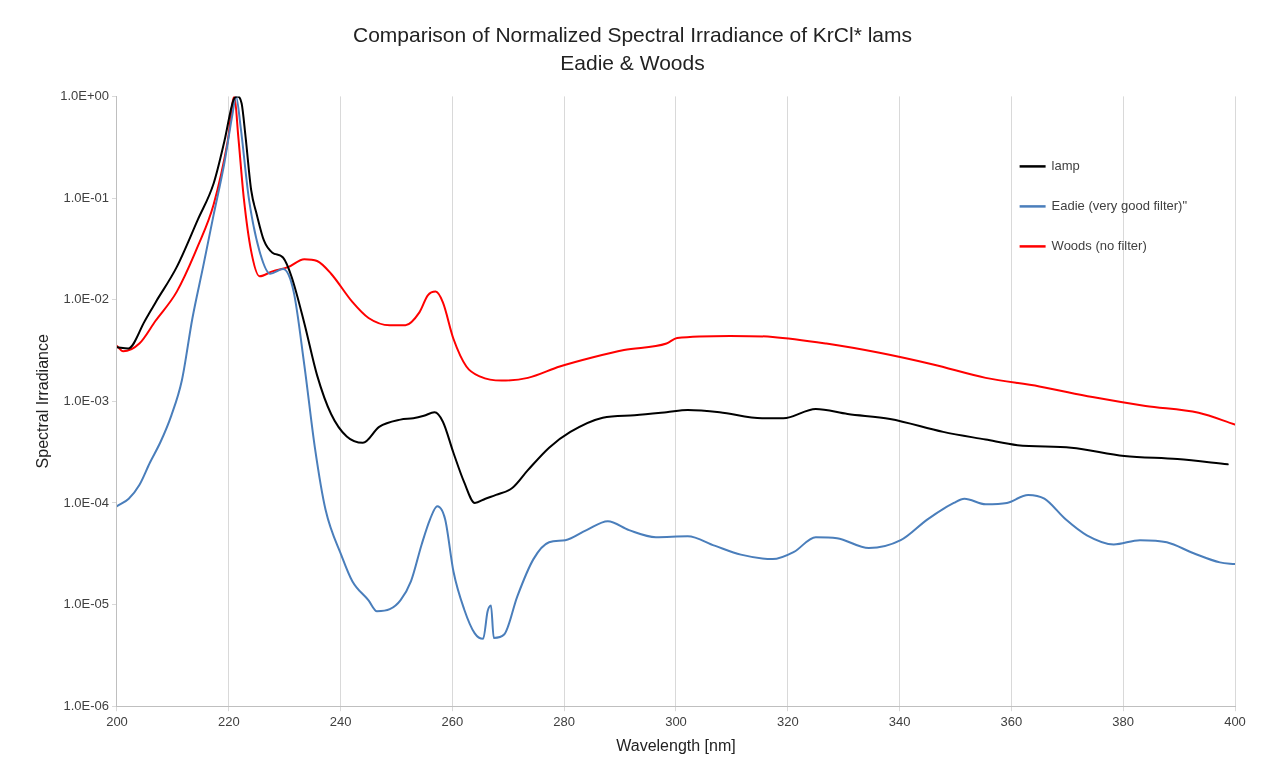 The height and width of the screenshot is (770, 1275). What do you see at coordinates (1123, 721) in the screenshot?
I see `x-tick-label: 380` at bounding box center [1123, 721].